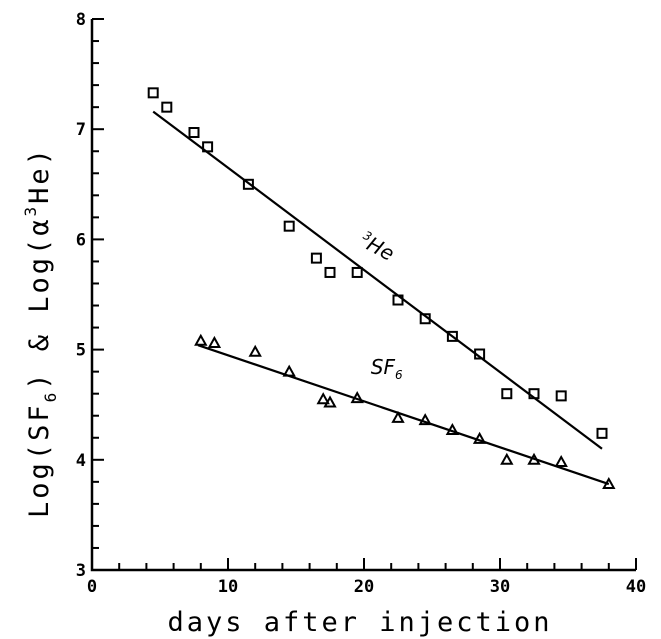 This screenshot has height=639, width=661. Describe the element at coordinates (359, 622) in the screenshot. I see `x-axis-label: days after injection` at that location.